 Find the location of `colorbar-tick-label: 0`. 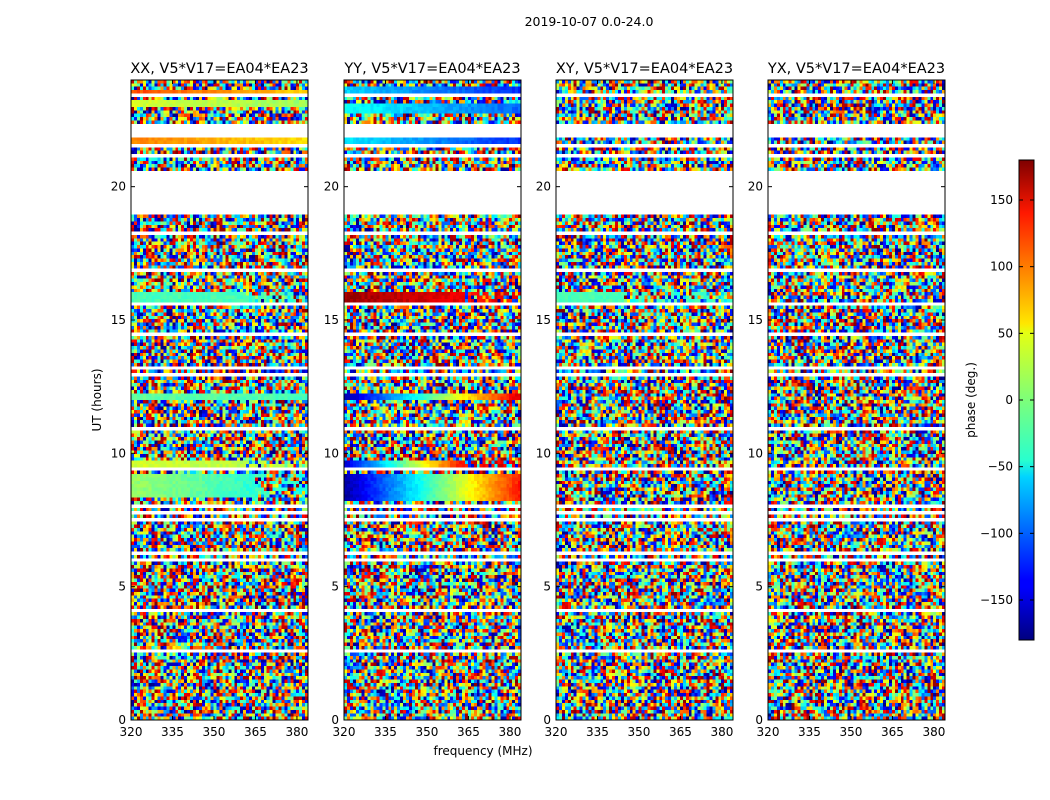

colorbar-tick-label: 0 is located at coordinates (1009, 400).